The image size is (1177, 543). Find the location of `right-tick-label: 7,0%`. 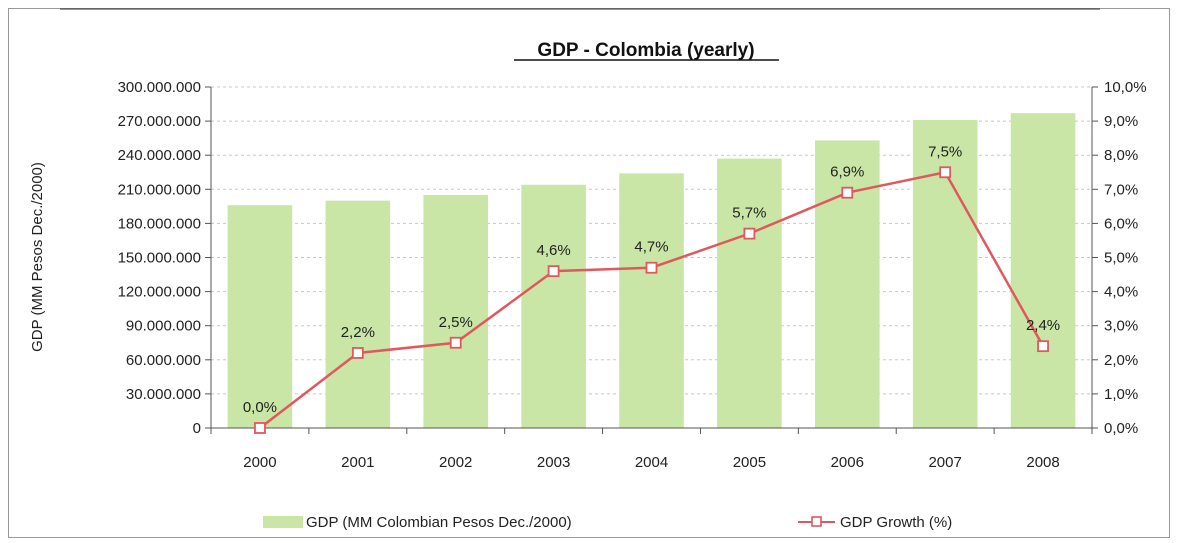

right-tick-label: 7,0% is located at coordinates (1121, 189).